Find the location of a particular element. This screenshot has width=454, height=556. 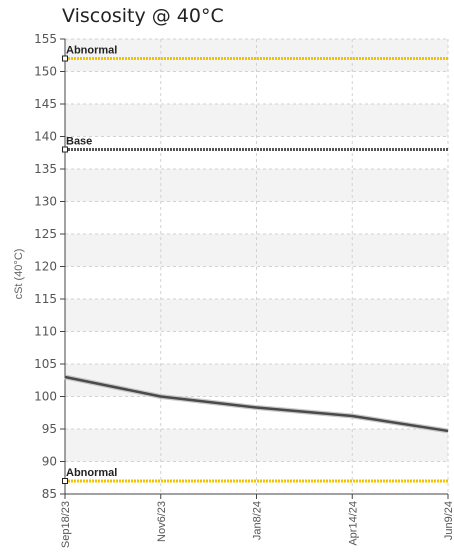

x-tick-label: Apr14/24 is located at coordinates (353, 523).